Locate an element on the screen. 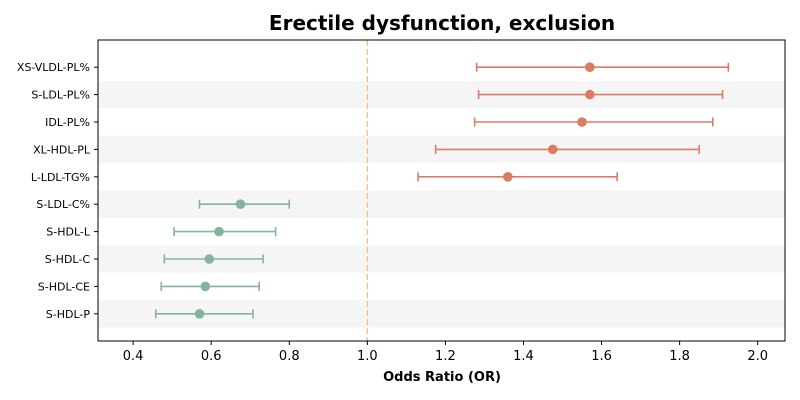 This screenshot has height=400, width=800. x-tick-label: 1.8 is located at coordinates (679, 356).